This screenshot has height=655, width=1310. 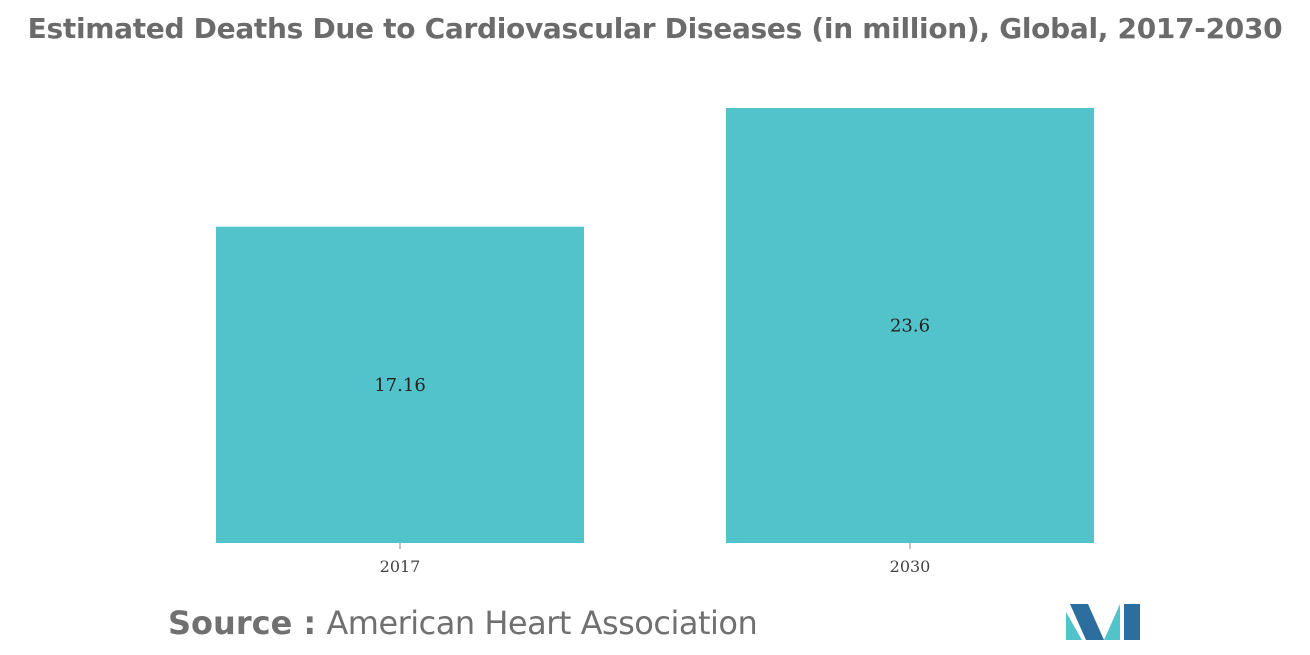 I want to click on bar-value-label-2030: 23.6, so click(x=910, y=326).